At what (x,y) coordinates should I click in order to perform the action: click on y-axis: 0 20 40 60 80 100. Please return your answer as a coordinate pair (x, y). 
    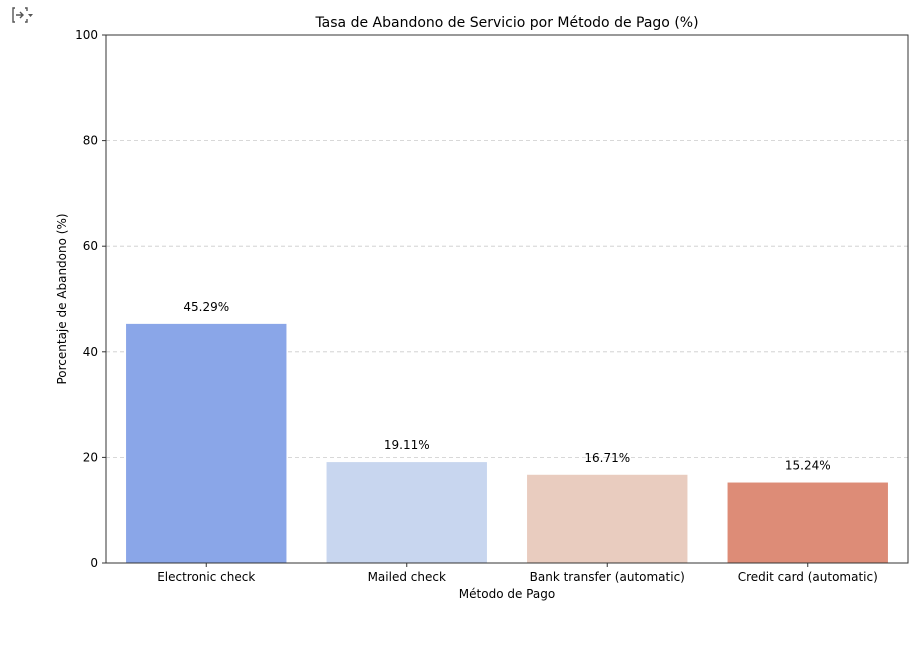
    Looking at the image, I should click on (90, 299).